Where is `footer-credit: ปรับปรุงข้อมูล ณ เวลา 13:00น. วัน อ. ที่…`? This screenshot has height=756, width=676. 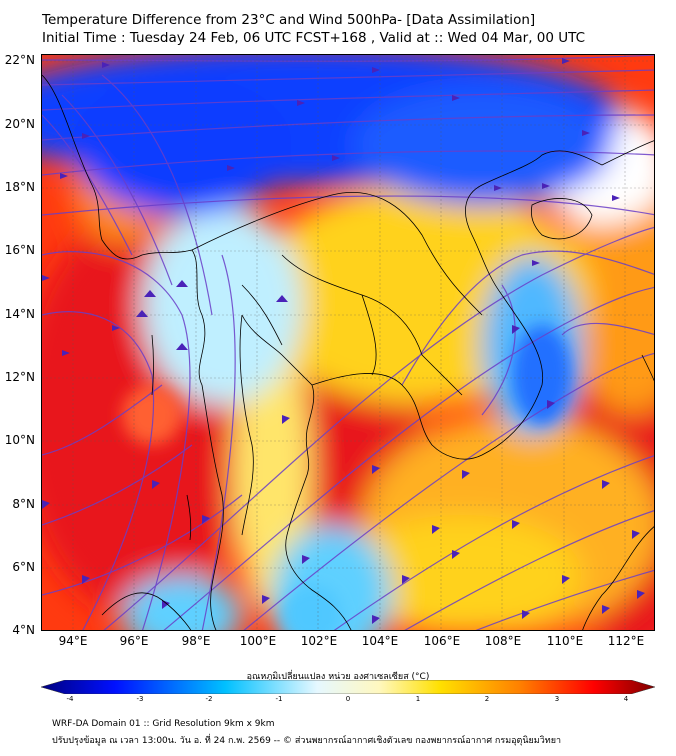 footer-credit: ปรับปรุงข้อมูล ณ เวลา 13:00น. วัน อ. ที่… is located at coordinates (307, 741).